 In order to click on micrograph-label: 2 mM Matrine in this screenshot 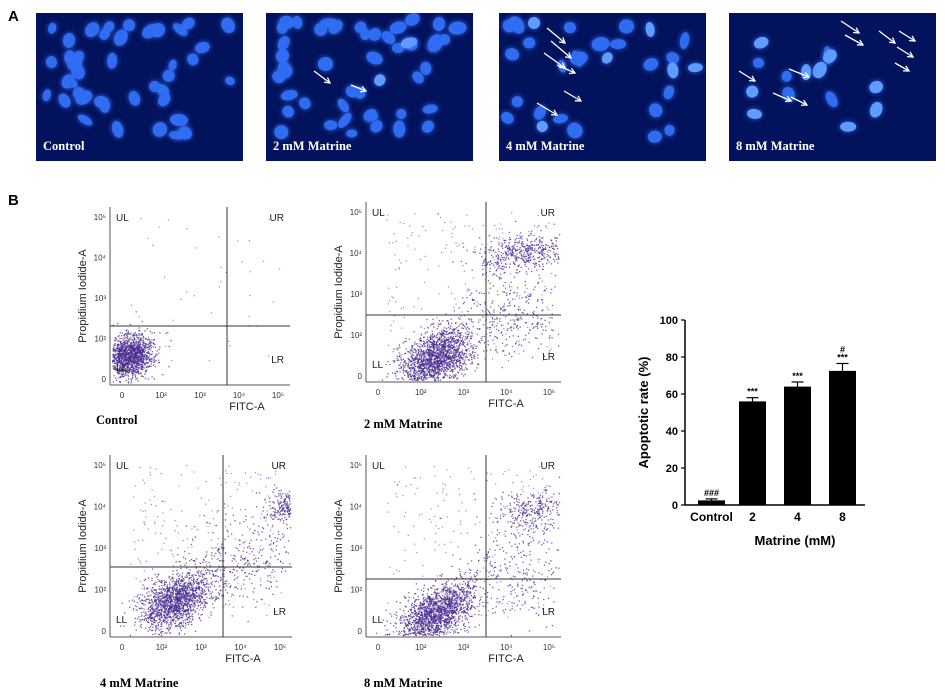, I will do `click(312, 146)`.